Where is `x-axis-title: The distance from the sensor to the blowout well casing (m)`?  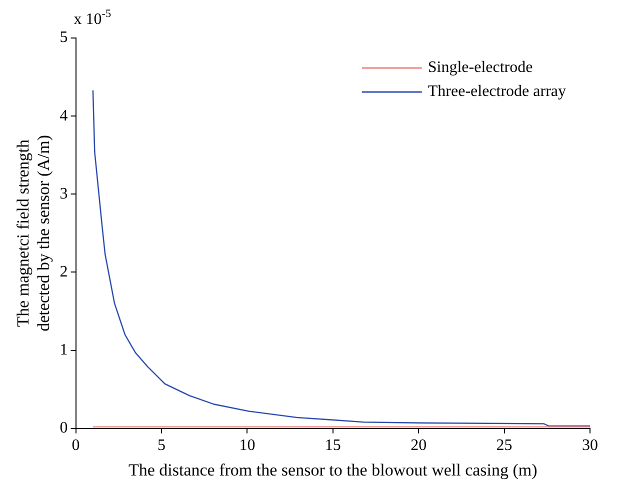
x-axis-title: The distance from the sensor to the blowout well casing (m) is located at coordinates (333, 470).